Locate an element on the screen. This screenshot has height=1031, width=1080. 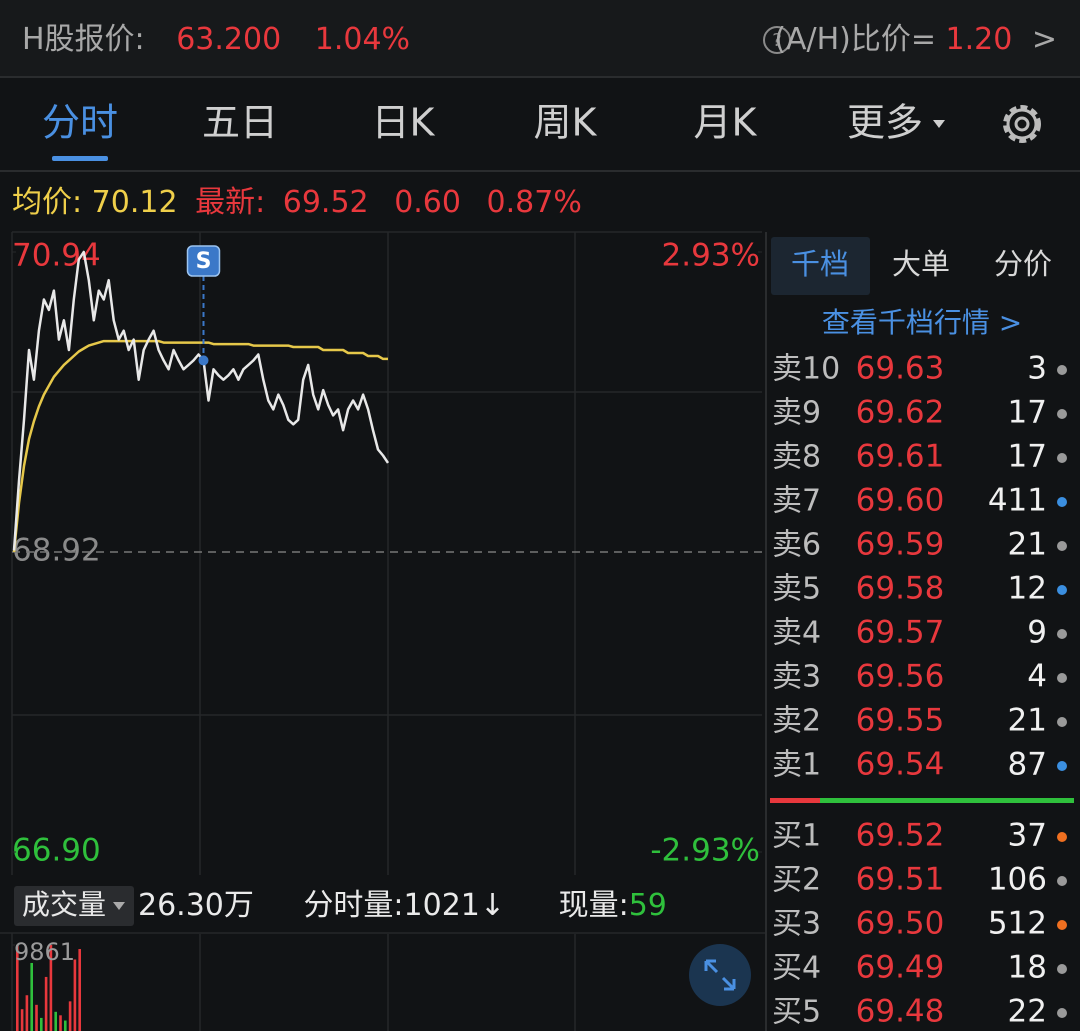
book-price: 69.55 is located at coordinates (900, 721).